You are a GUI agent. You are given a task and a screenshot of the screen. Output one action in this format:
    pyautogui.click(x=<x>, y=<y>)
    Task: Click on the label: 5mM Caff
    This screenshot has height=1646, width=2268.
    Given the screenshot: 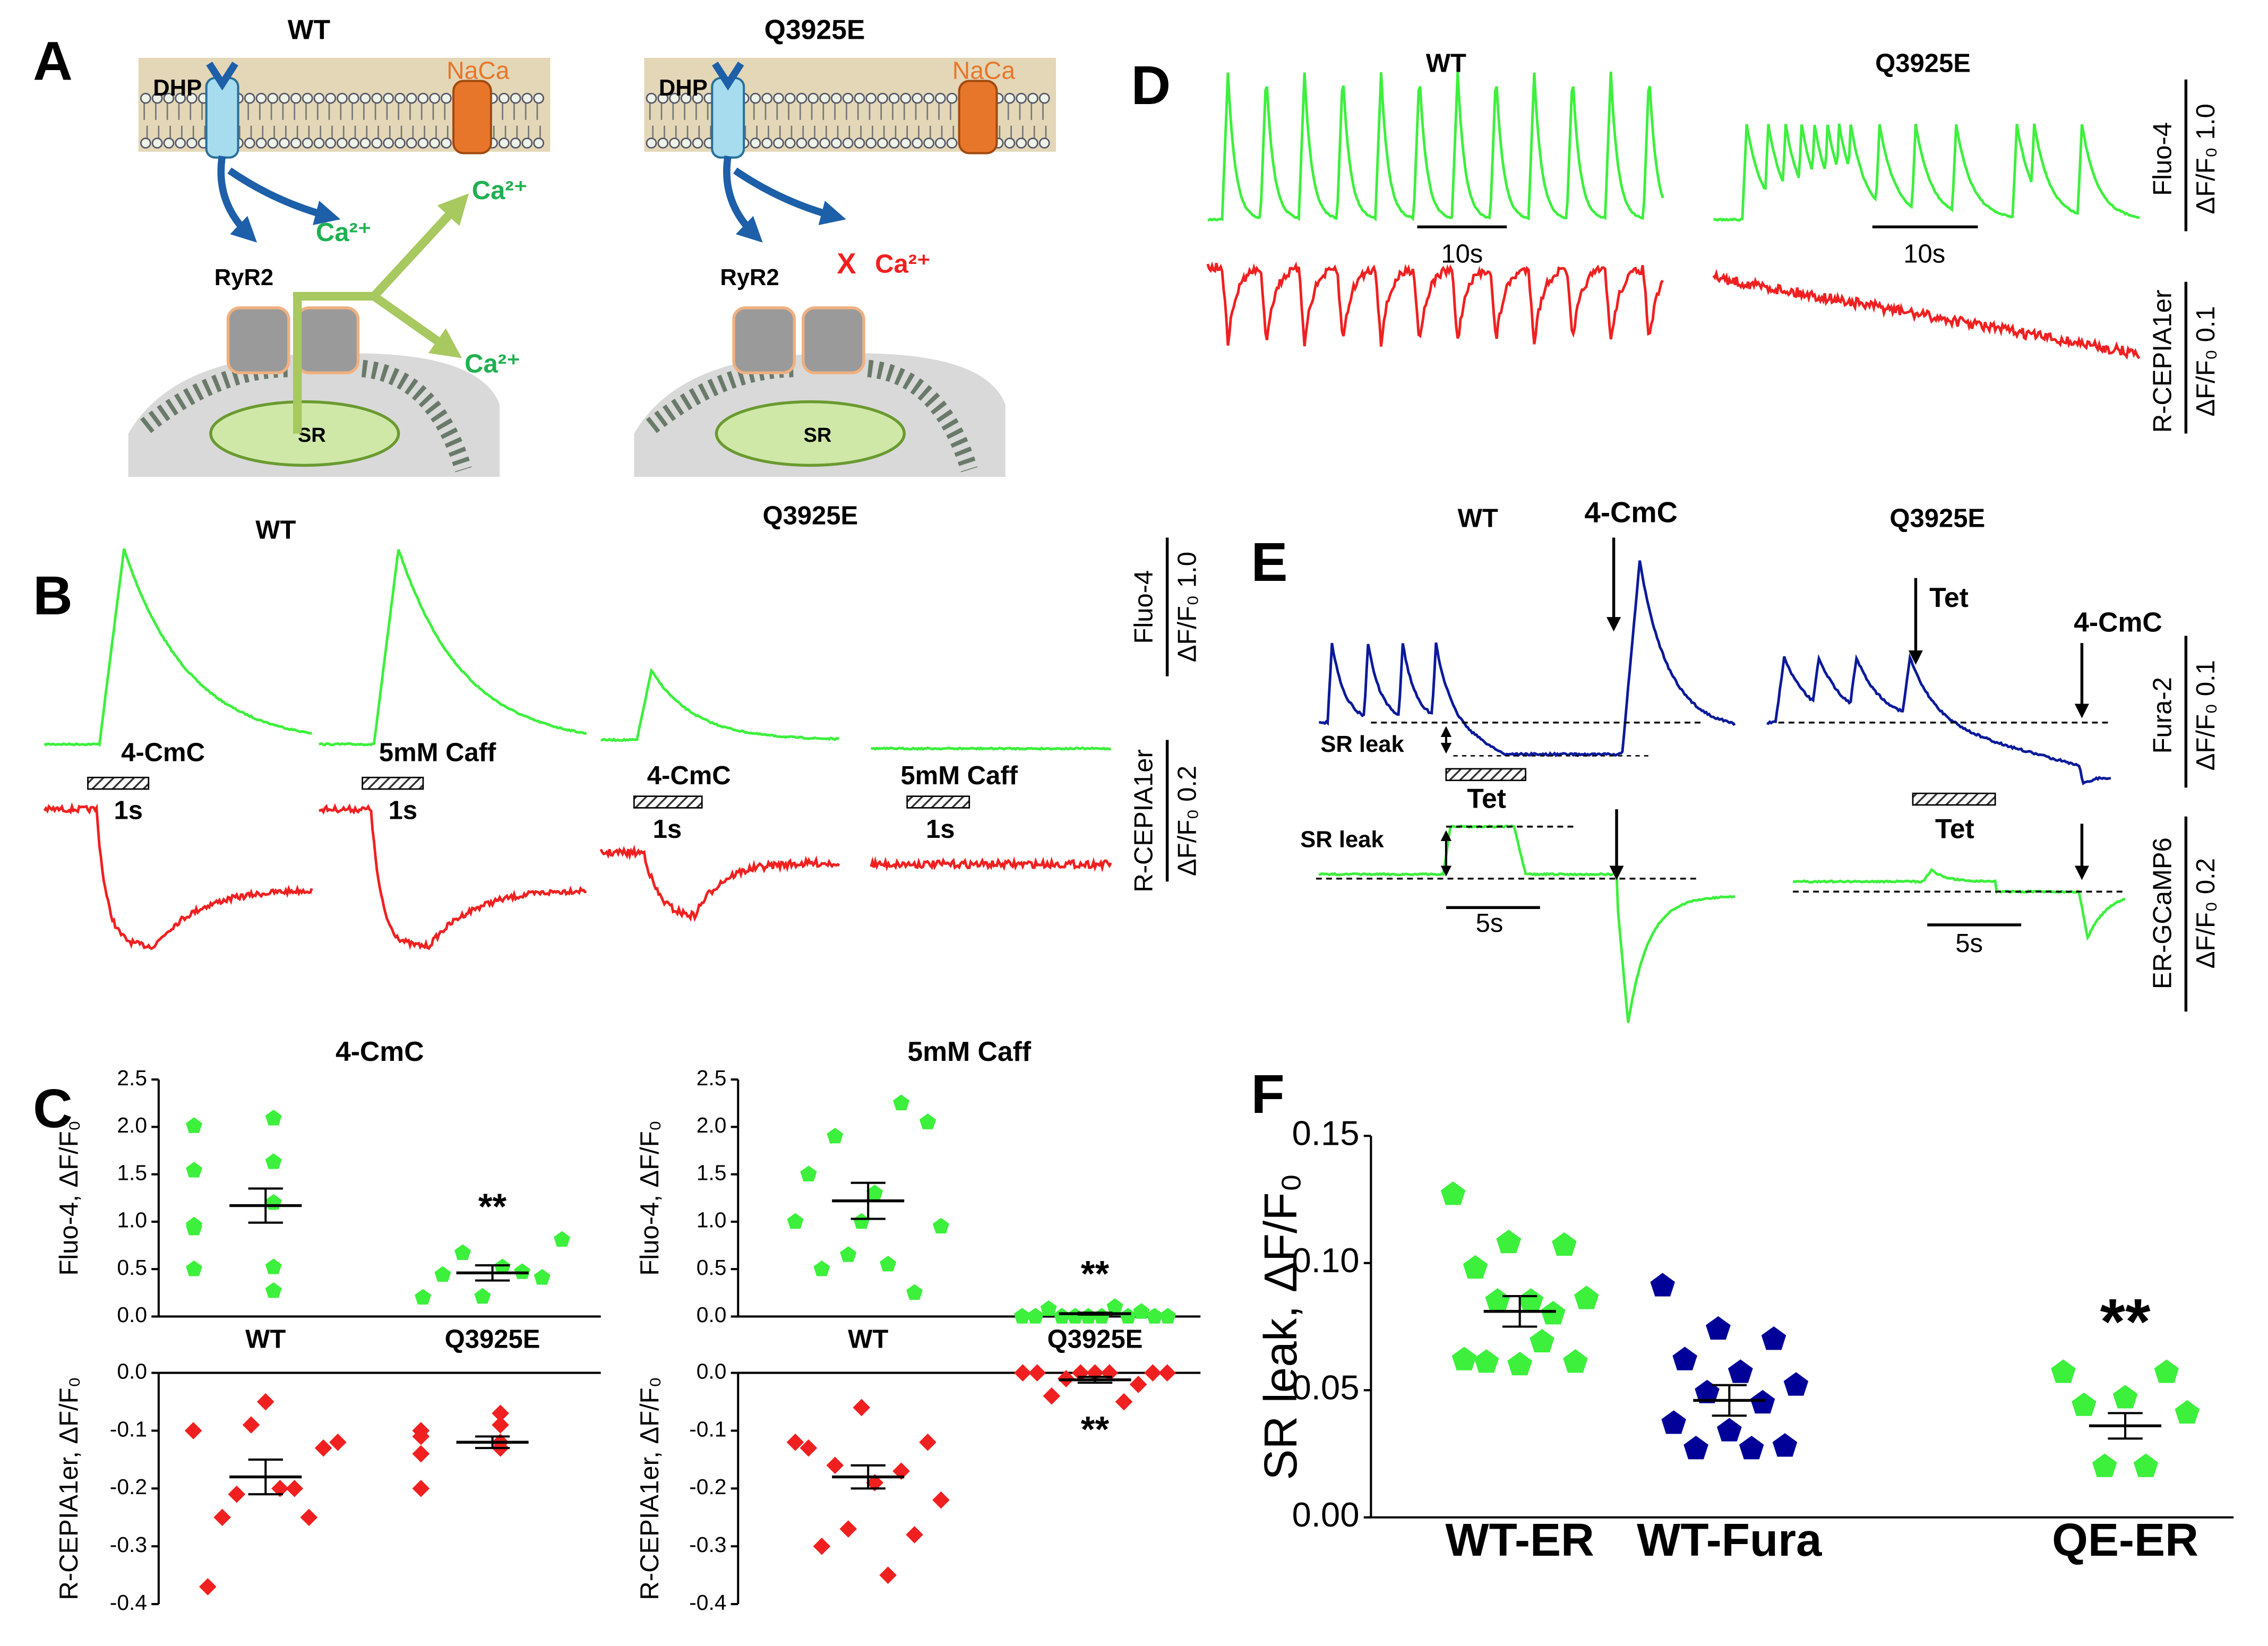 What is the action you would take?
    pyautogui.click(x=959, y=775)
    